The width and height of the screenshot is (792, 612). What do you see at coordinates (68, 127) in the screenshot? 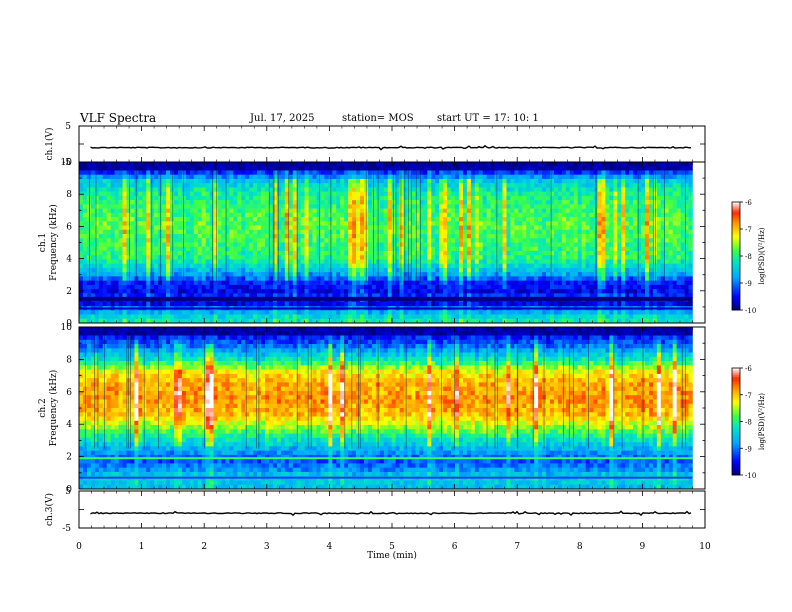
I see `y-tick-label: 5` at bounding box center [68, 127].